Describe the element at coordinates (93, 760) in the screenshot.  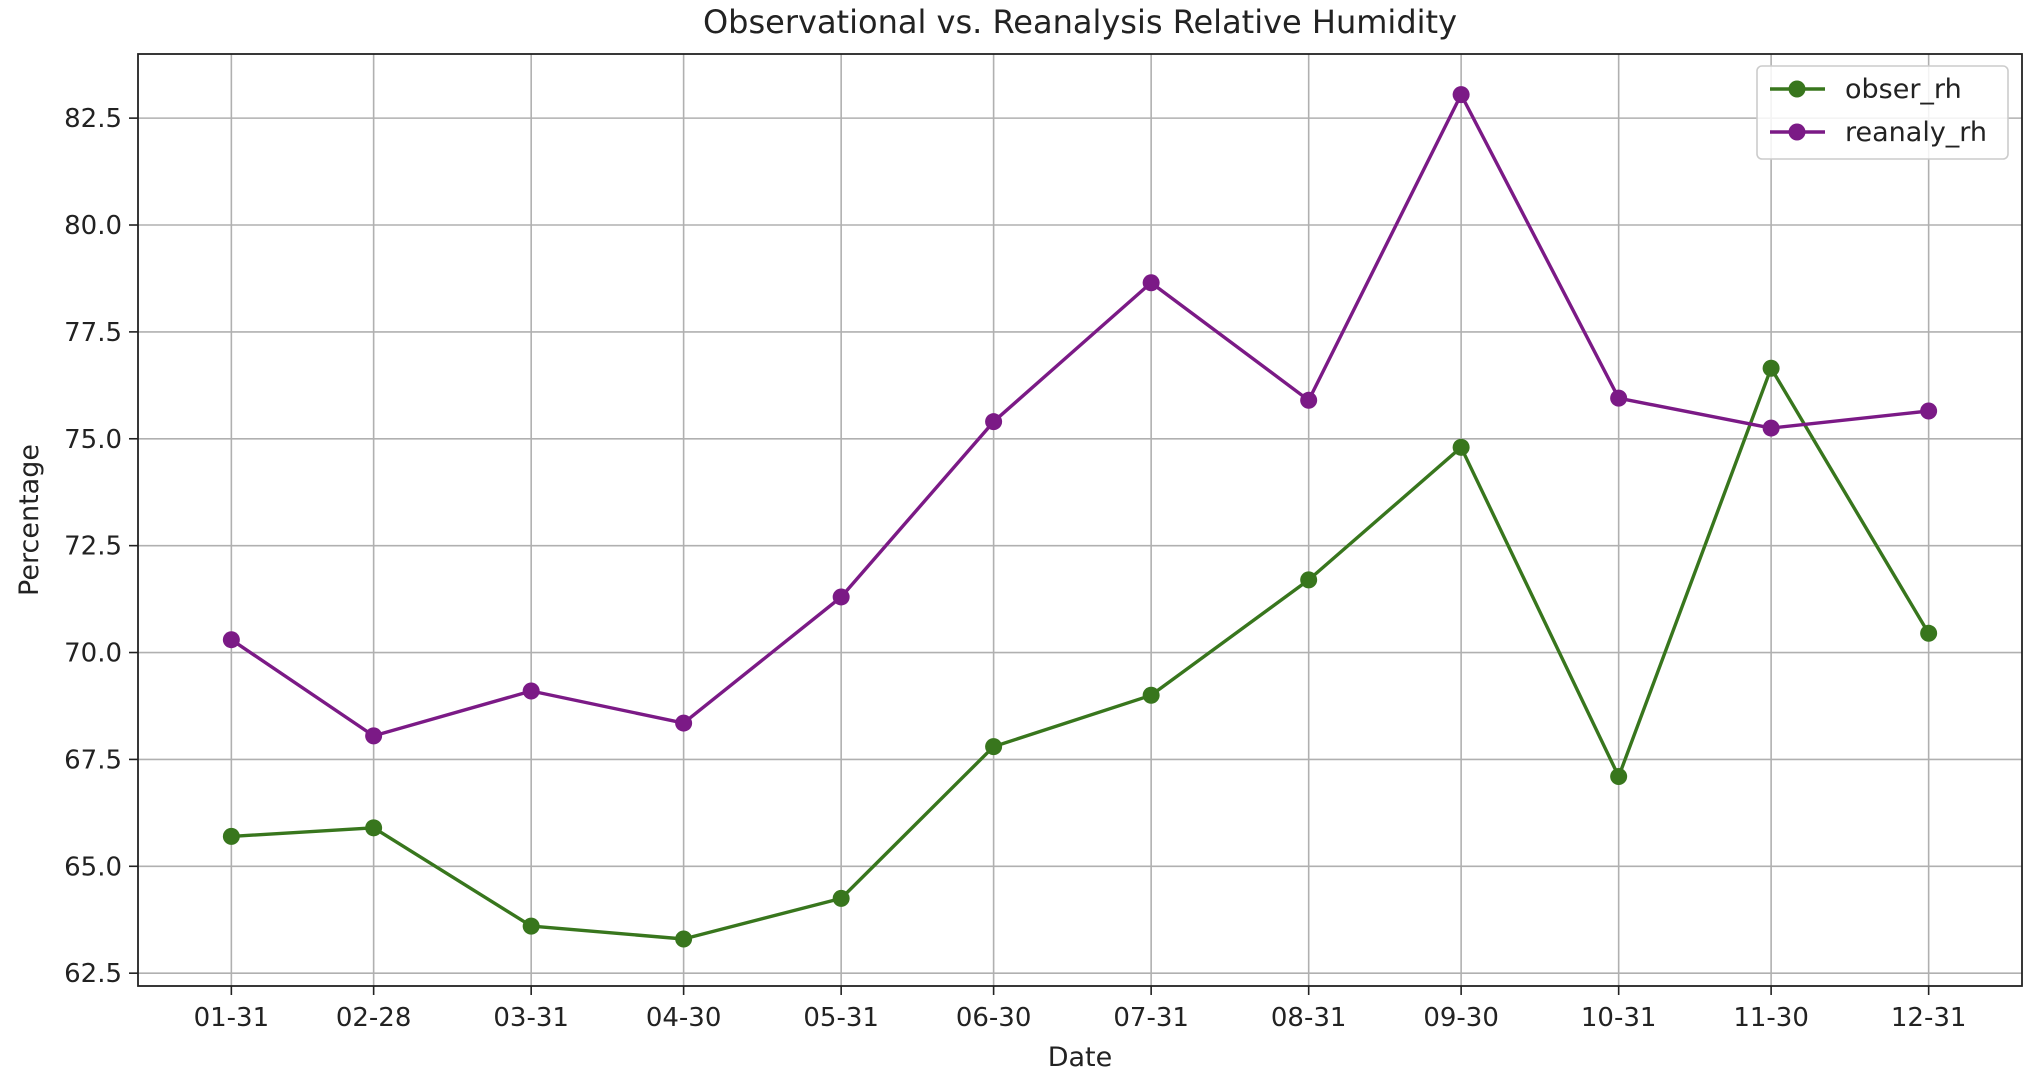
I see `y-tick-label: 67.5` at that location.